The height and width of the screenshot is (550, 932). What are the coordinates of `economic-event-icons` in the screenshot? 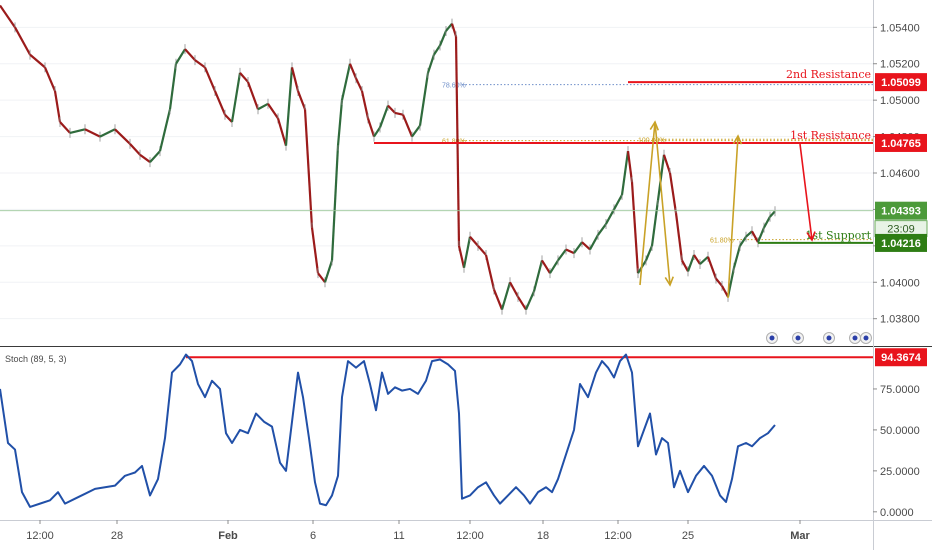 It's located at (819, 338).